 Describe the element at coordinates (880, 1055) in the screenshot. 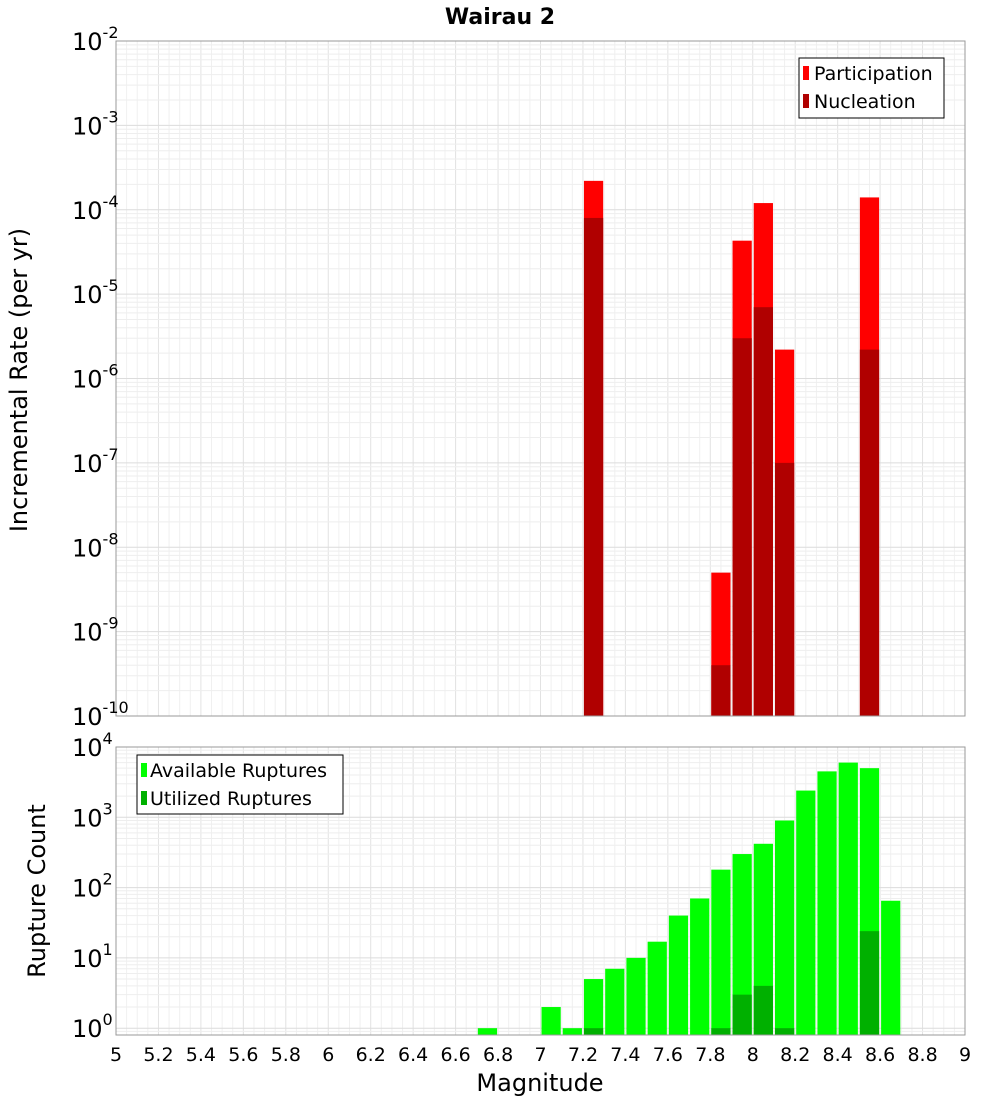

I see `x-tick-label: 8.6` at that location.